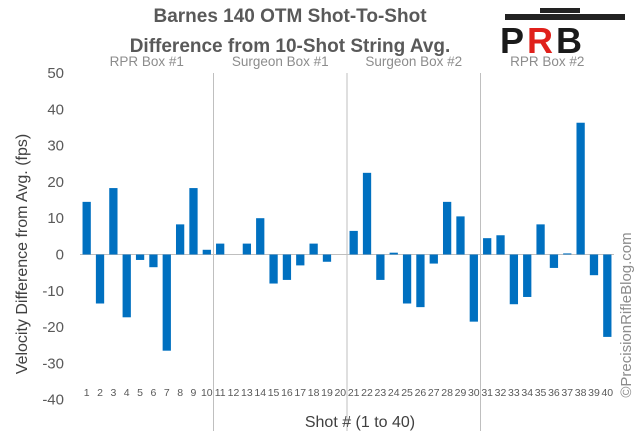  I want to click on y-tick-label: -50, so click(53, 429).